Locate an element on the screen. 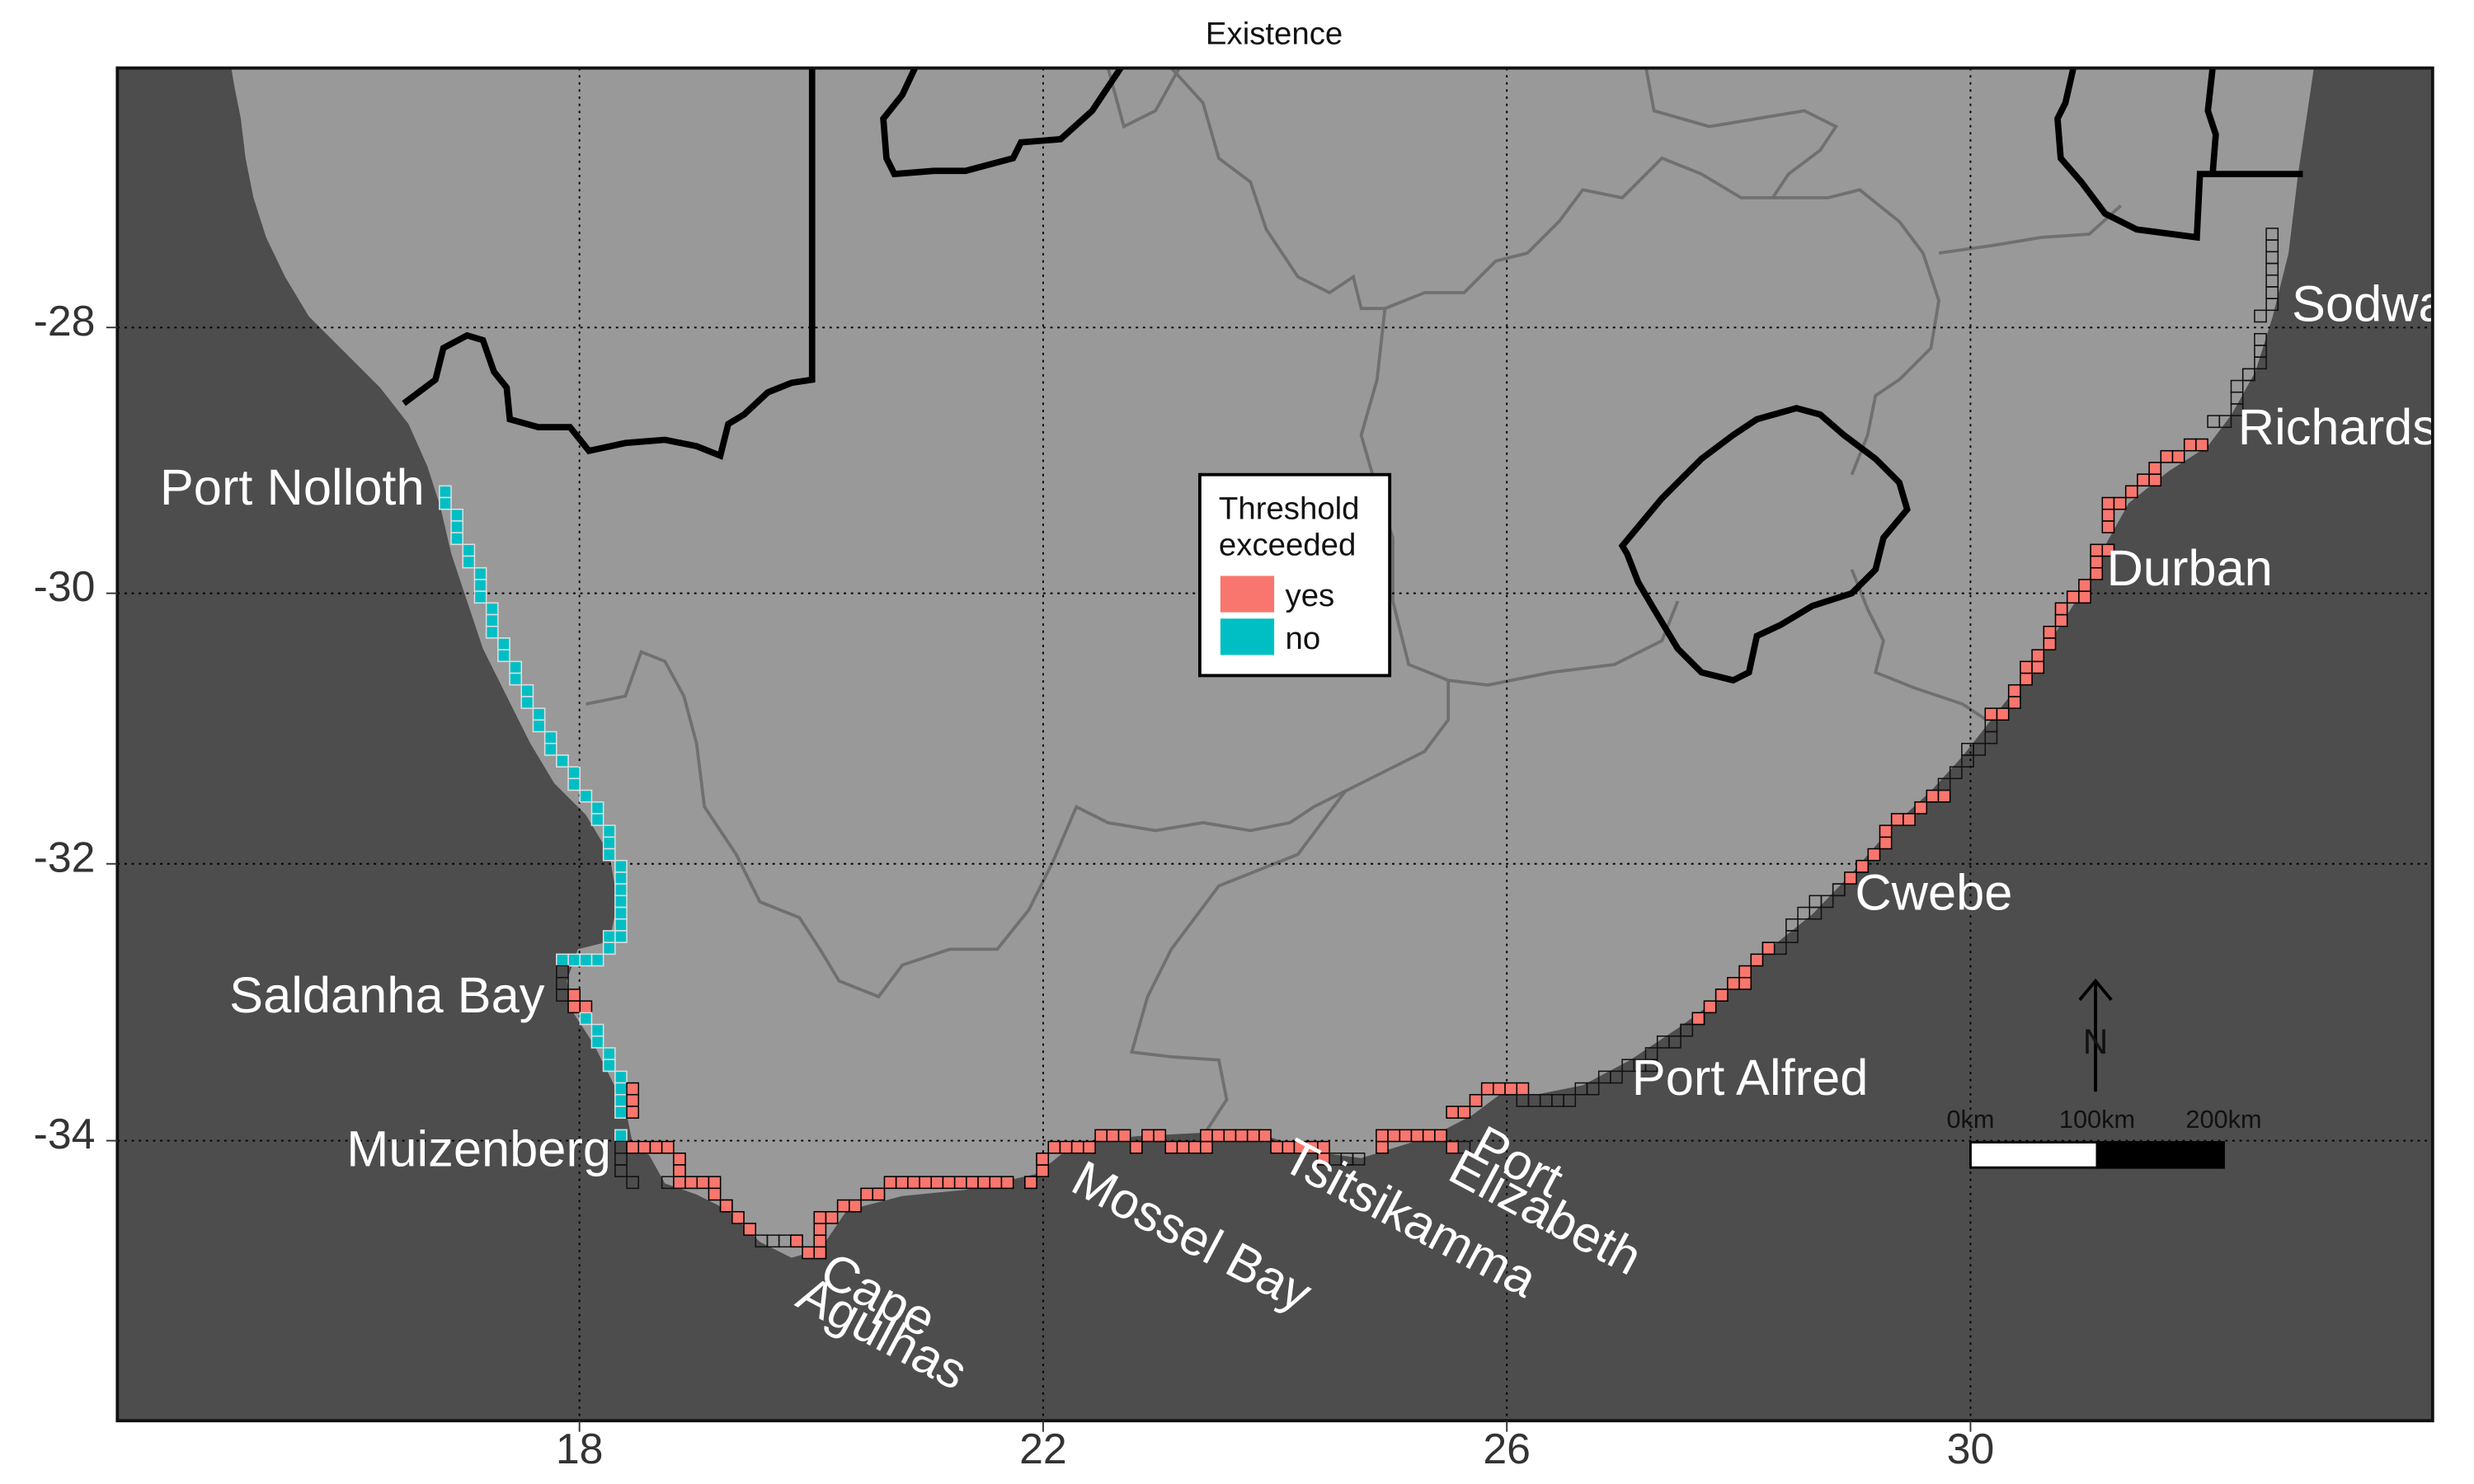 This screenshot has height=1484, width=2474. scale-label-0km: 0km is located at coordinates (1970, 1119).